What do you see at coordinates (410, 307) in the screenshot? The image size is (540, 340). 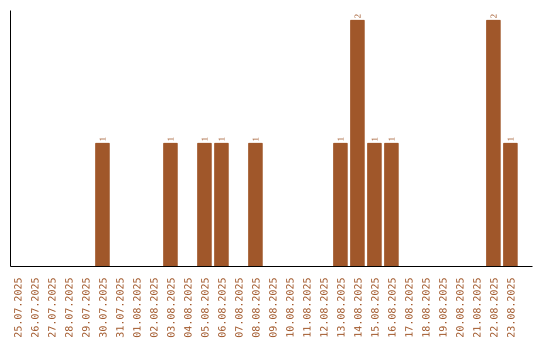 I see `x-tick-label: 17.08.2025` at bounding box center [410, 307].